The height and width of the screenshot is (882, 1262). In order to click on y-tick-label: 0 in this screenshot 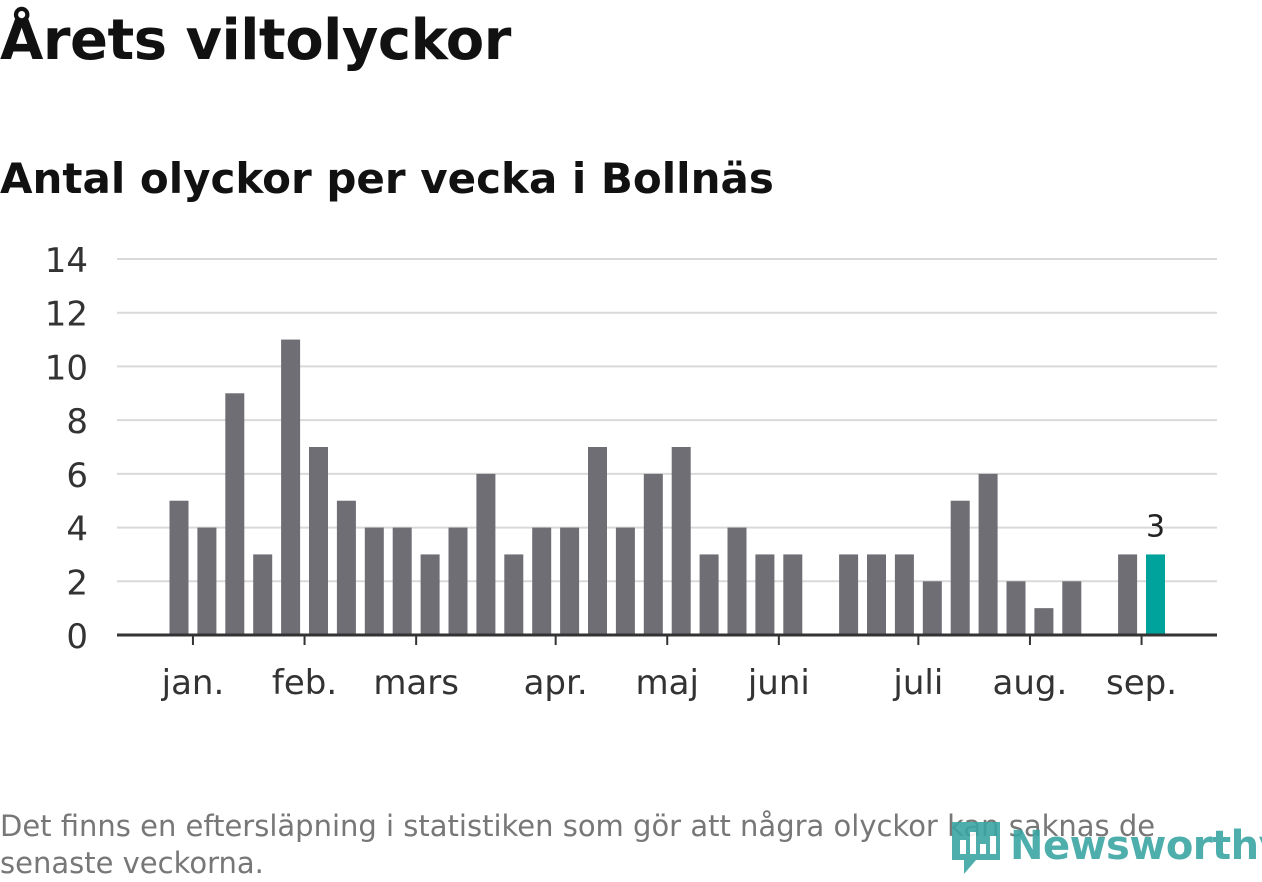, I will do `click(77, 637)`.